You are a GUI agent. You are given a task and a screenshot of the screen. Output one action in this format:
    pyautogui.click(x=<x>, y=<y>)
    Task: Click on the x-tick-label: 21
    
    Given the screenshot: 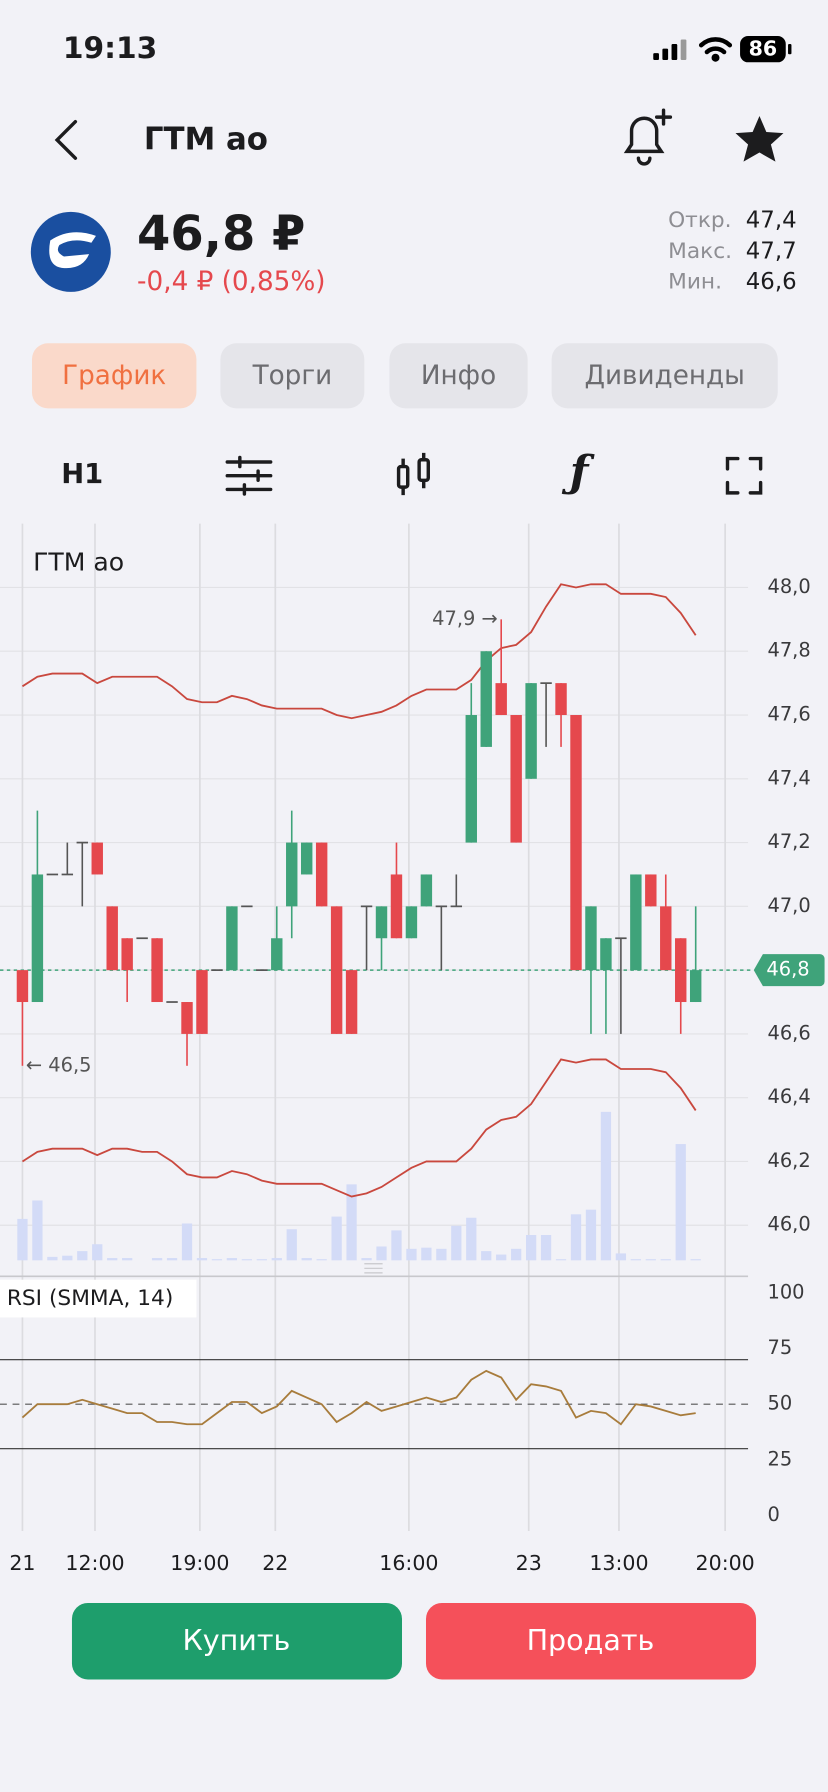 What is the action you would take?
    pyautogui.click(x=22, y=1563)
    